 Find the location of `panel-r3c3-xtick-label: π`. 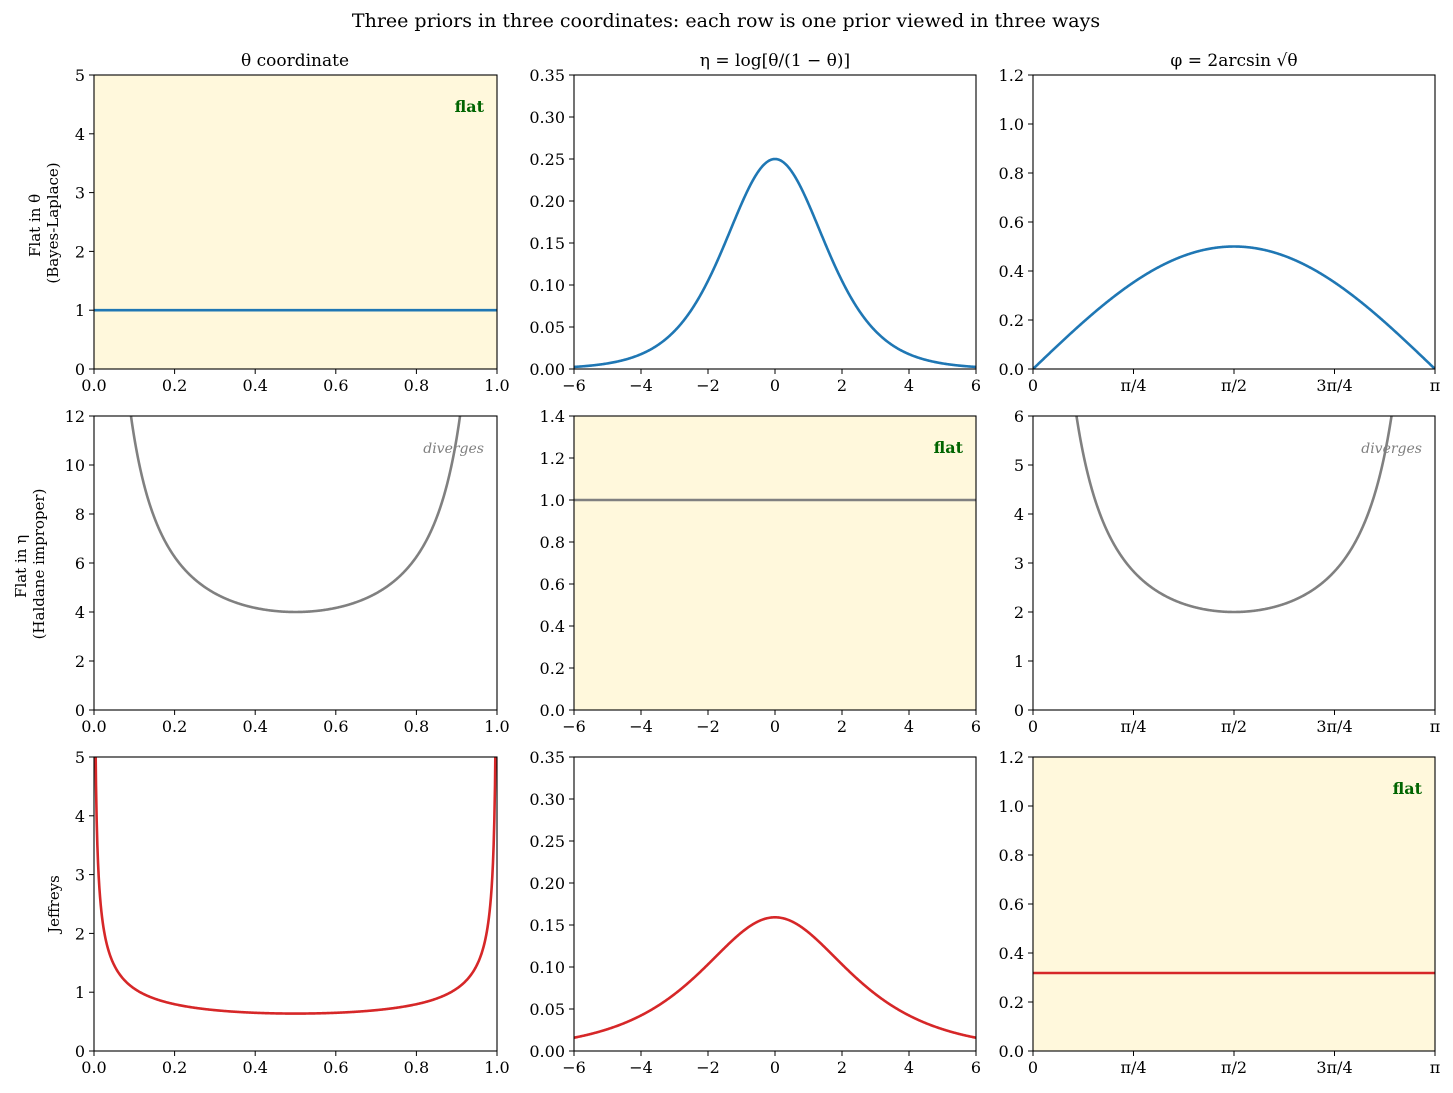

panel-r3c3-xtick-label: π is located at coordinates (1435, 1067).